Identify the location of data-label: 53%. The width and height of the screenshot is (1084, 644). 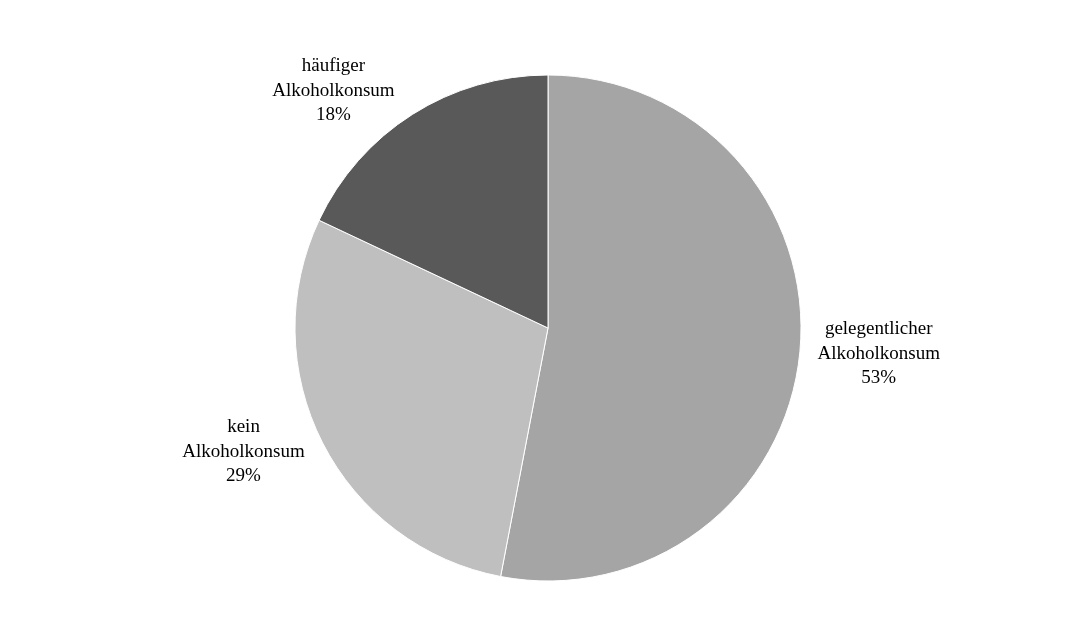
(879, 377).